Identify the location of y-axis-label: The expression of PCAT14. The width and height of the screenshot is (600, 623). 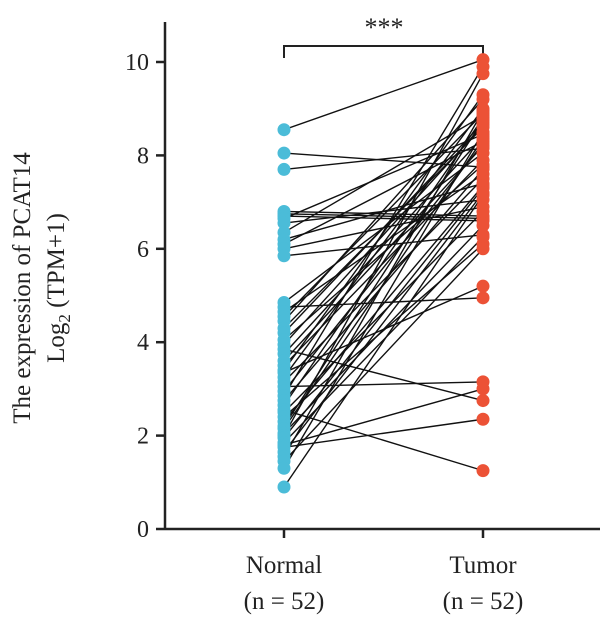
(22, 288).